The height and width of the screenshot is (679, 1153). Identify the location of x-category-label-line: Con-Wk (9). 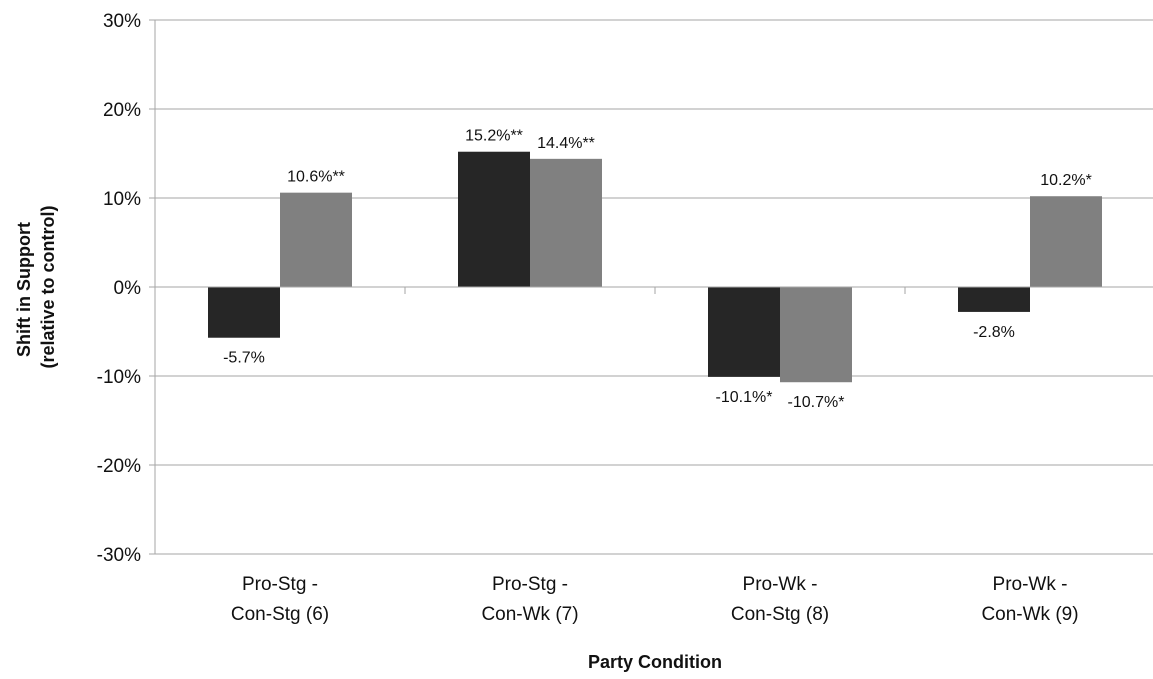
(1029, 614).